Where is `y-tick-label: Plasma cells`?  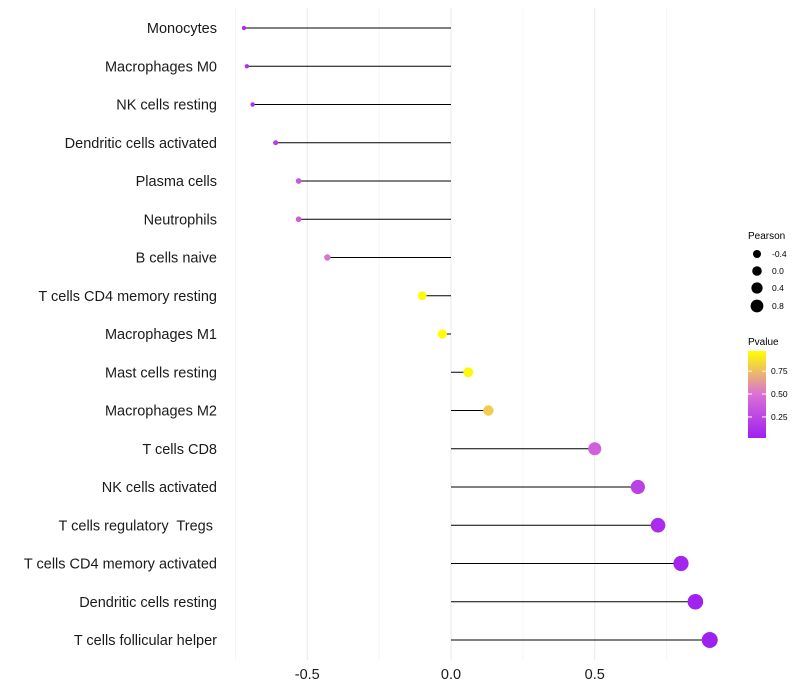 y-tick-label: Plasma cells is located at coordinates (176, 182).